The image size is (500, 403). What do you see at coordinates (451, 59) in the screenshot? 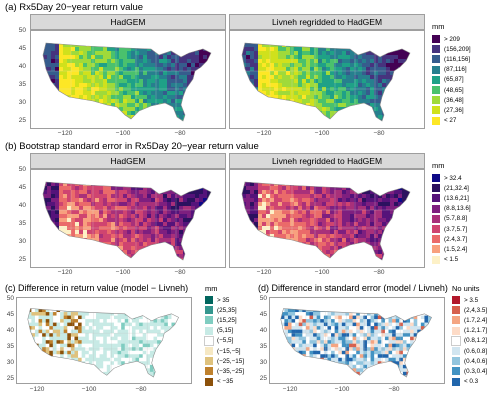
I see `legend-item: (116,156]` at bounding box center [451, 59].